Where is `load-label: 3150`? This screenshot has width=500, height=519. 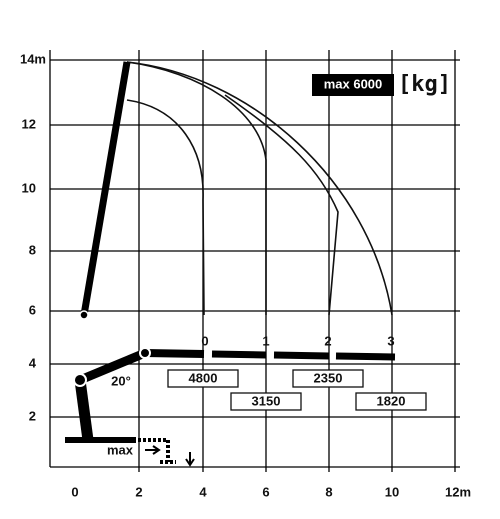 load-label: 3150 is located at coordinates (266, 400).